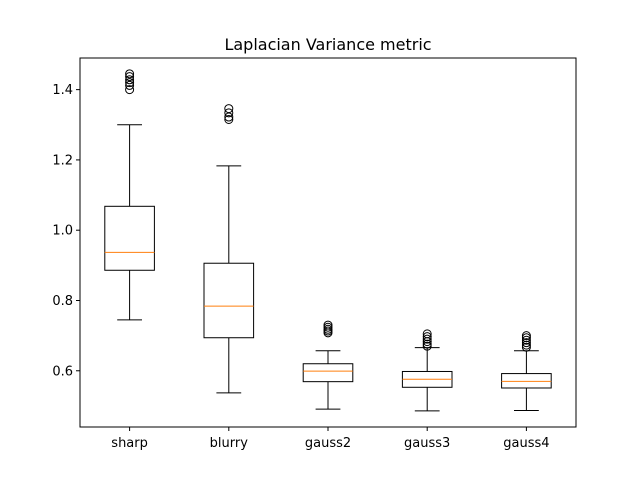 This screenshot has width=640, height=480. What do you see at coordinates (62, 160) in the screenshot?
I see `y-tick-label: 1.2` at bounding box center [62, 160].